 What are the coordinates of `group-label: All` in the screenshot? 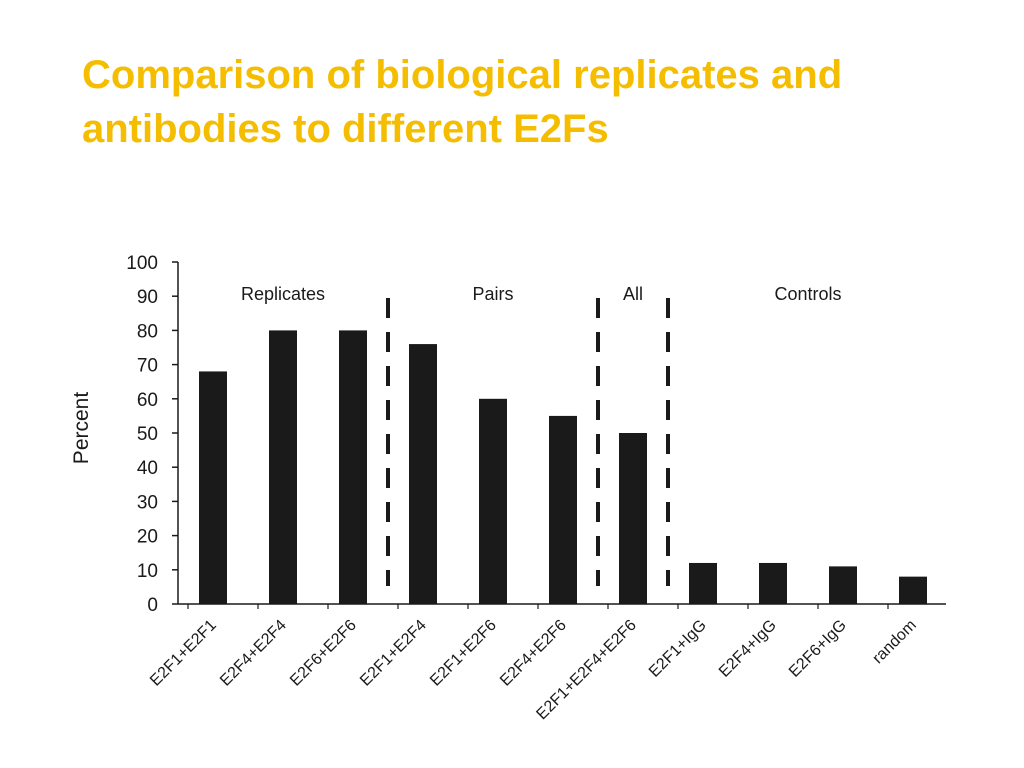 It's located at (633, 294).